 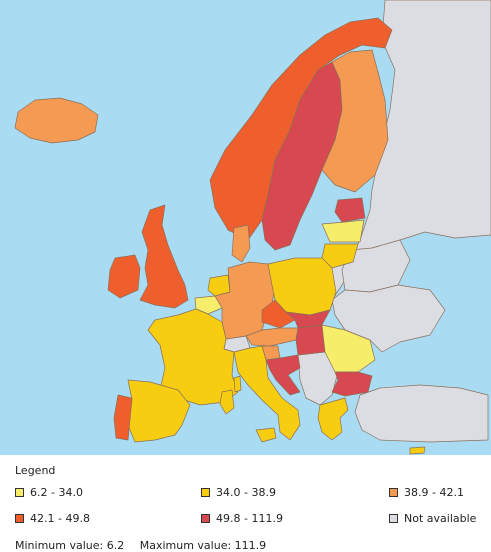 I want to click on legend-item-42-1-49-8: 42.1 - 49.8, so click(x=52, y=518).